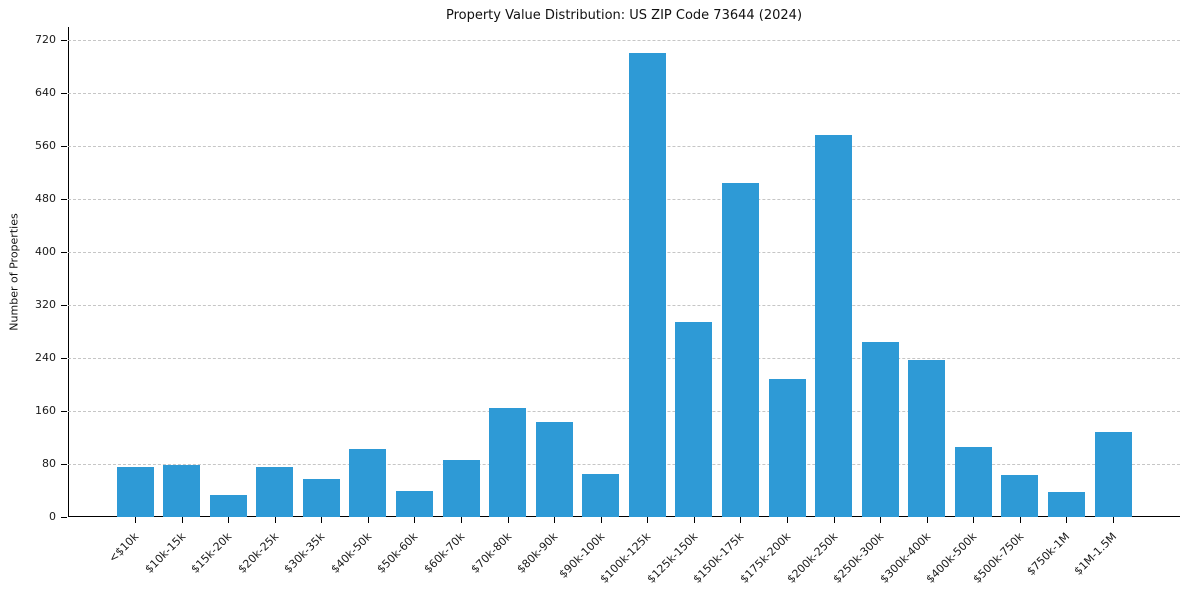  I want to click on bar-$80k-90k, so click(554, 469).